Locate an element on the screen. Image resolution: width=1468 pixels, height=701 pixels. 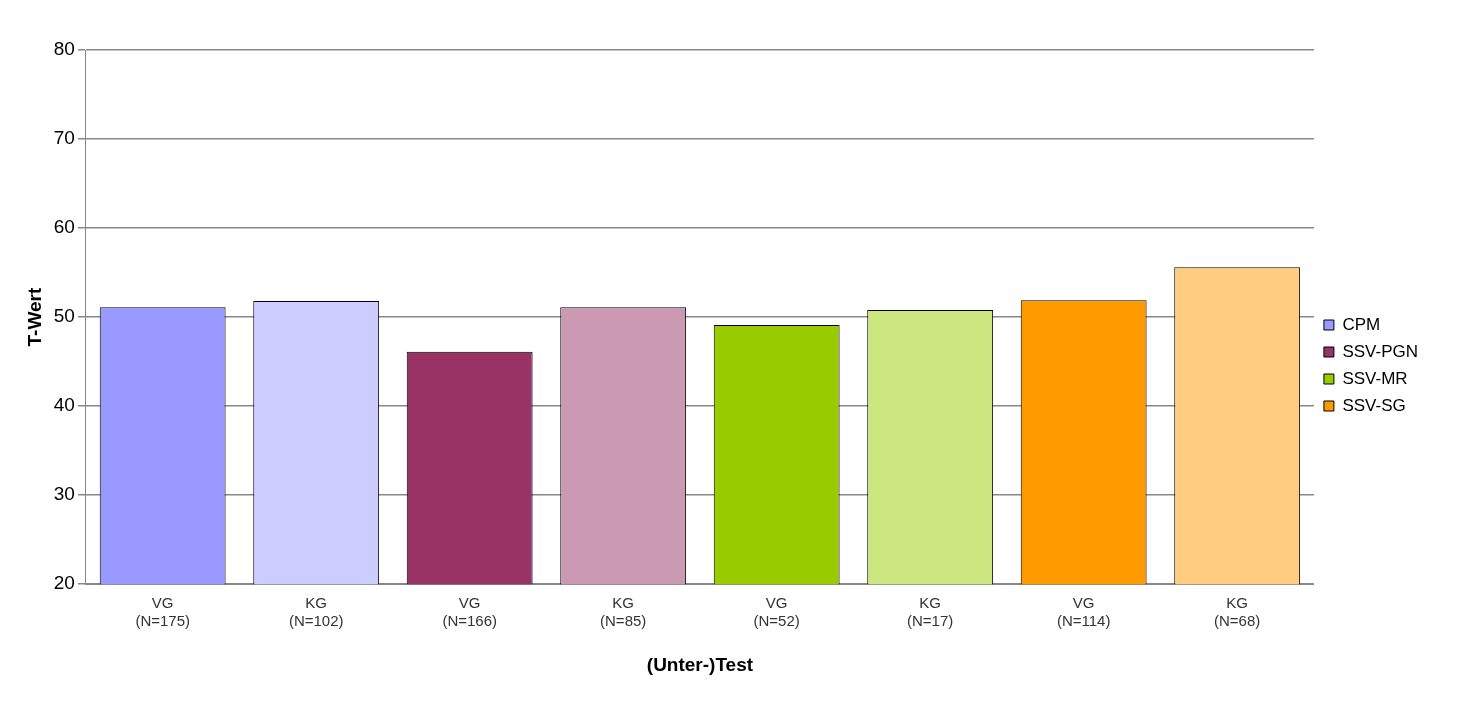
y-tick-label: 80 is located at coordinates (64, 49).